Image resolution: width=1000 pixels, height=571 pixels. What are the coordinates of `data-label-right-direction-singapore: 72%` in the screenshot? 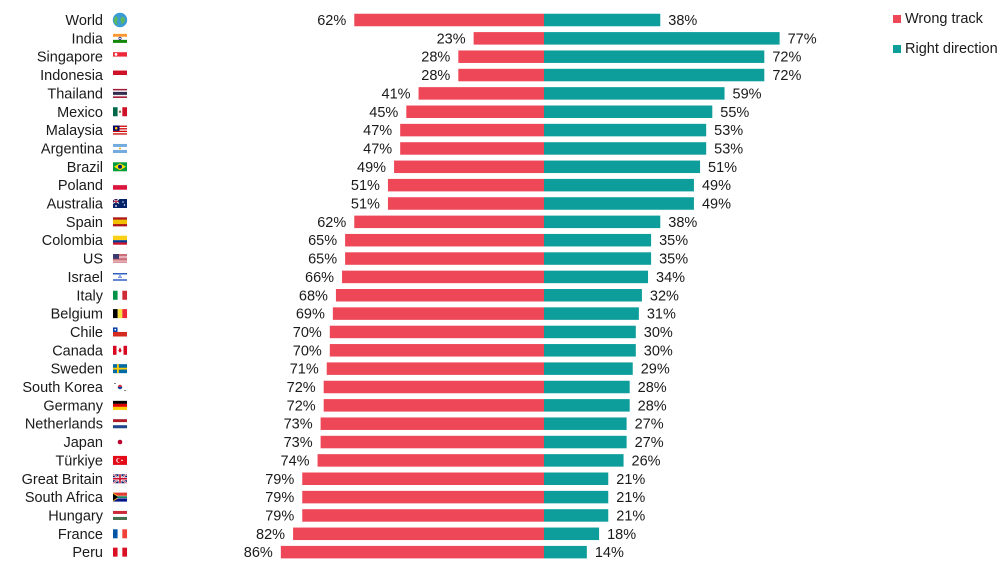 It's located at (786, 58).